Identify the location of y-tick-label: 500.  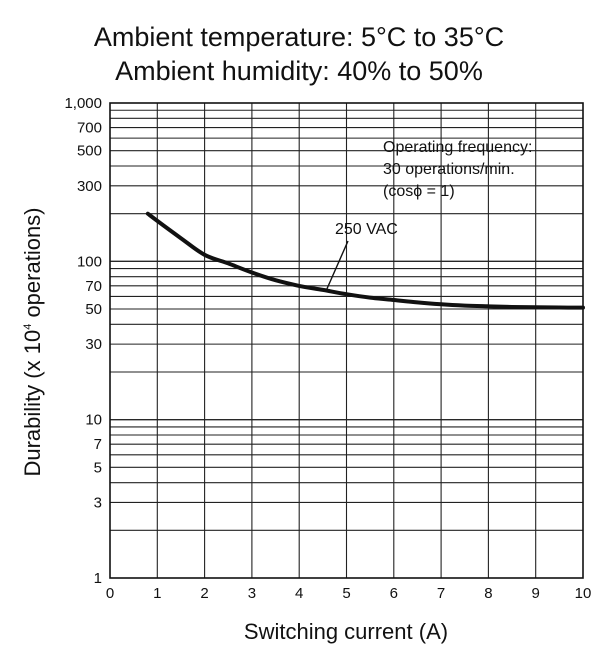
(89, 151).